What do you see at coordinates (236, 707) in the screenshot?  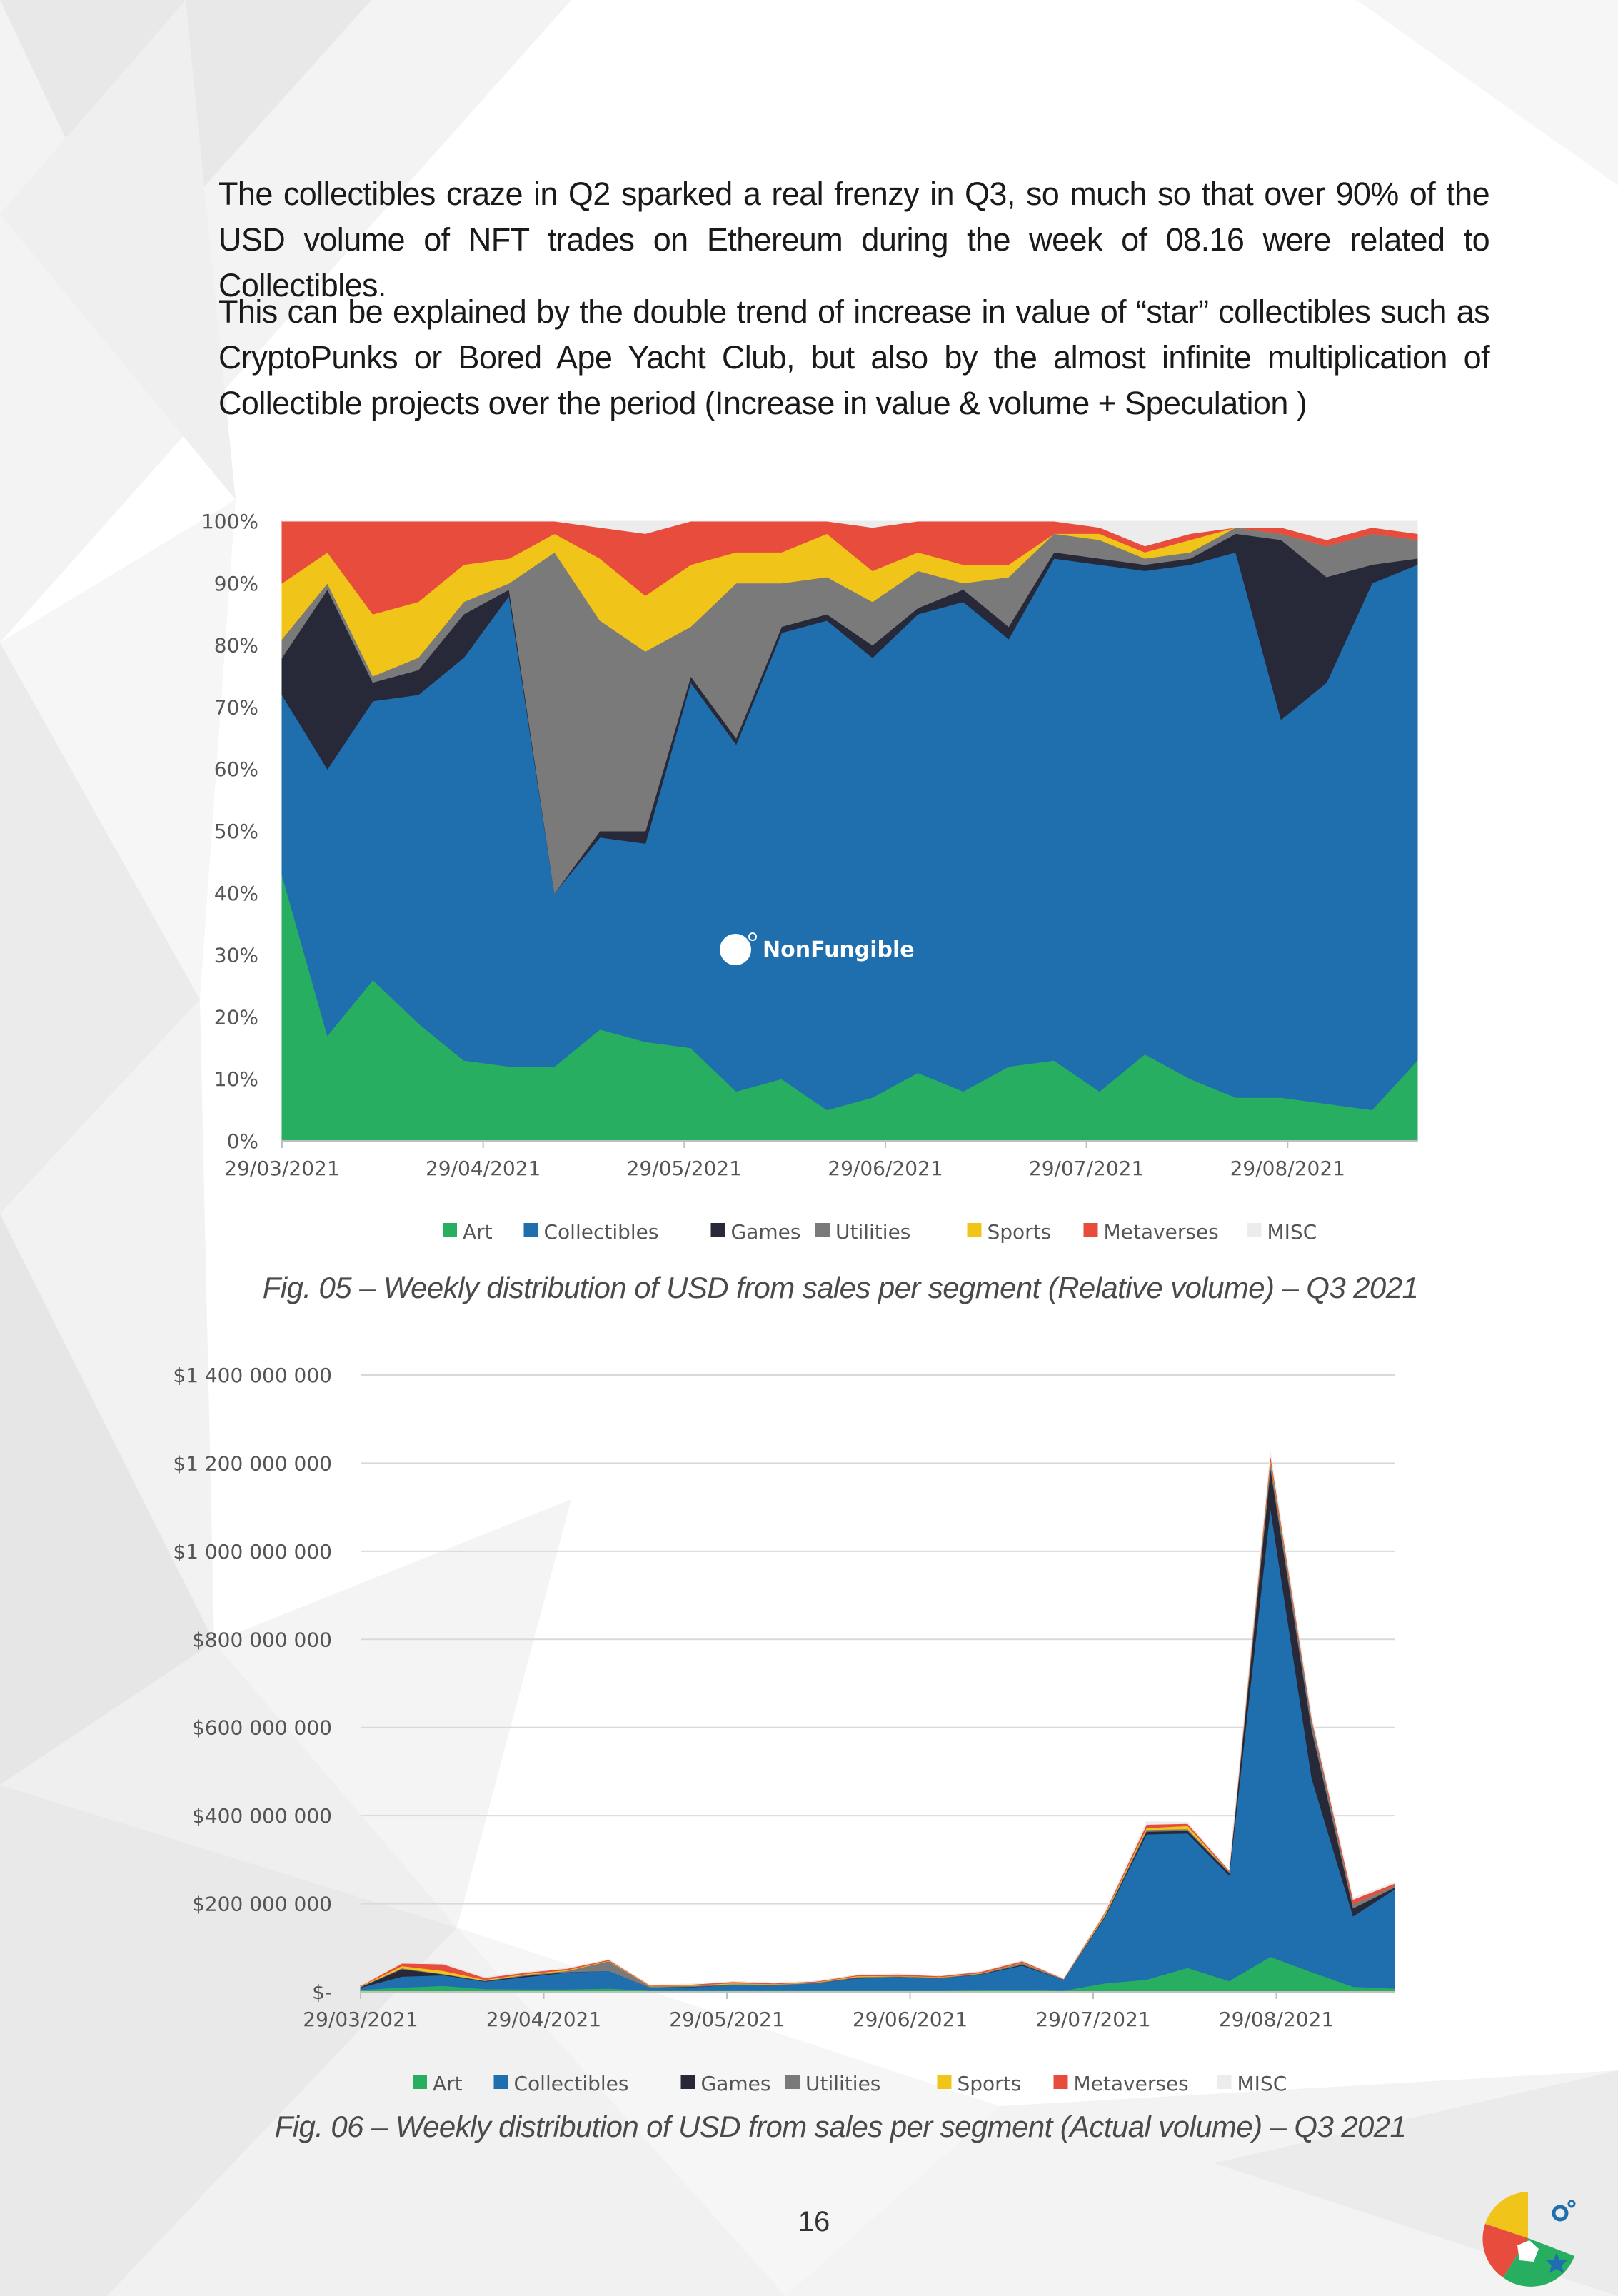 I see `y-tick-label: 70%` at bounding box center [236, 707].